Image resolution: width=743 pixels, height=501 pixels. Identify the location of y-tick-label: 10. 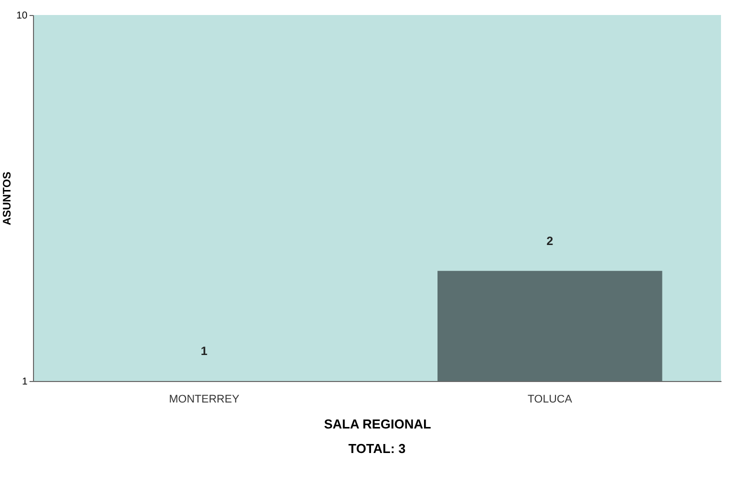
(22, 16).